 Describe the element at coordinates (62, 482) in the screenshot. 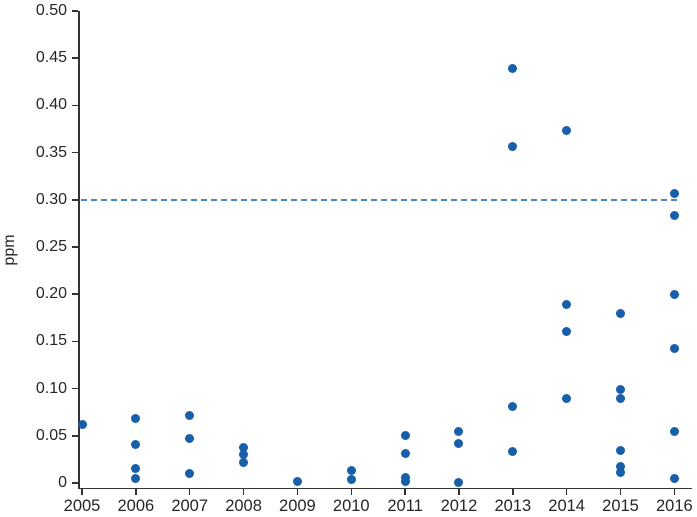

I see `y-tick-label: 0` at that location.